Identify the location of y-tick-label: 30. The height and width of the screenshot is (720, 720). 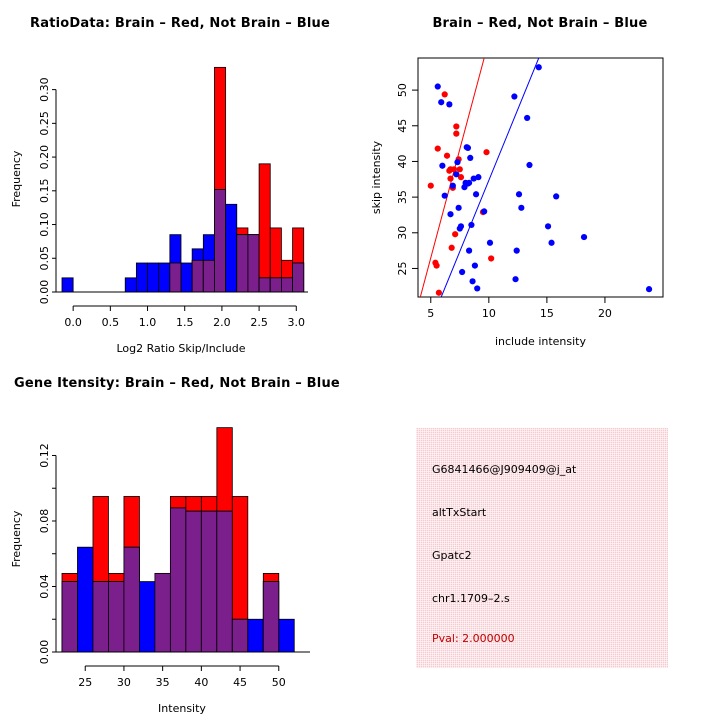
(402, 233).